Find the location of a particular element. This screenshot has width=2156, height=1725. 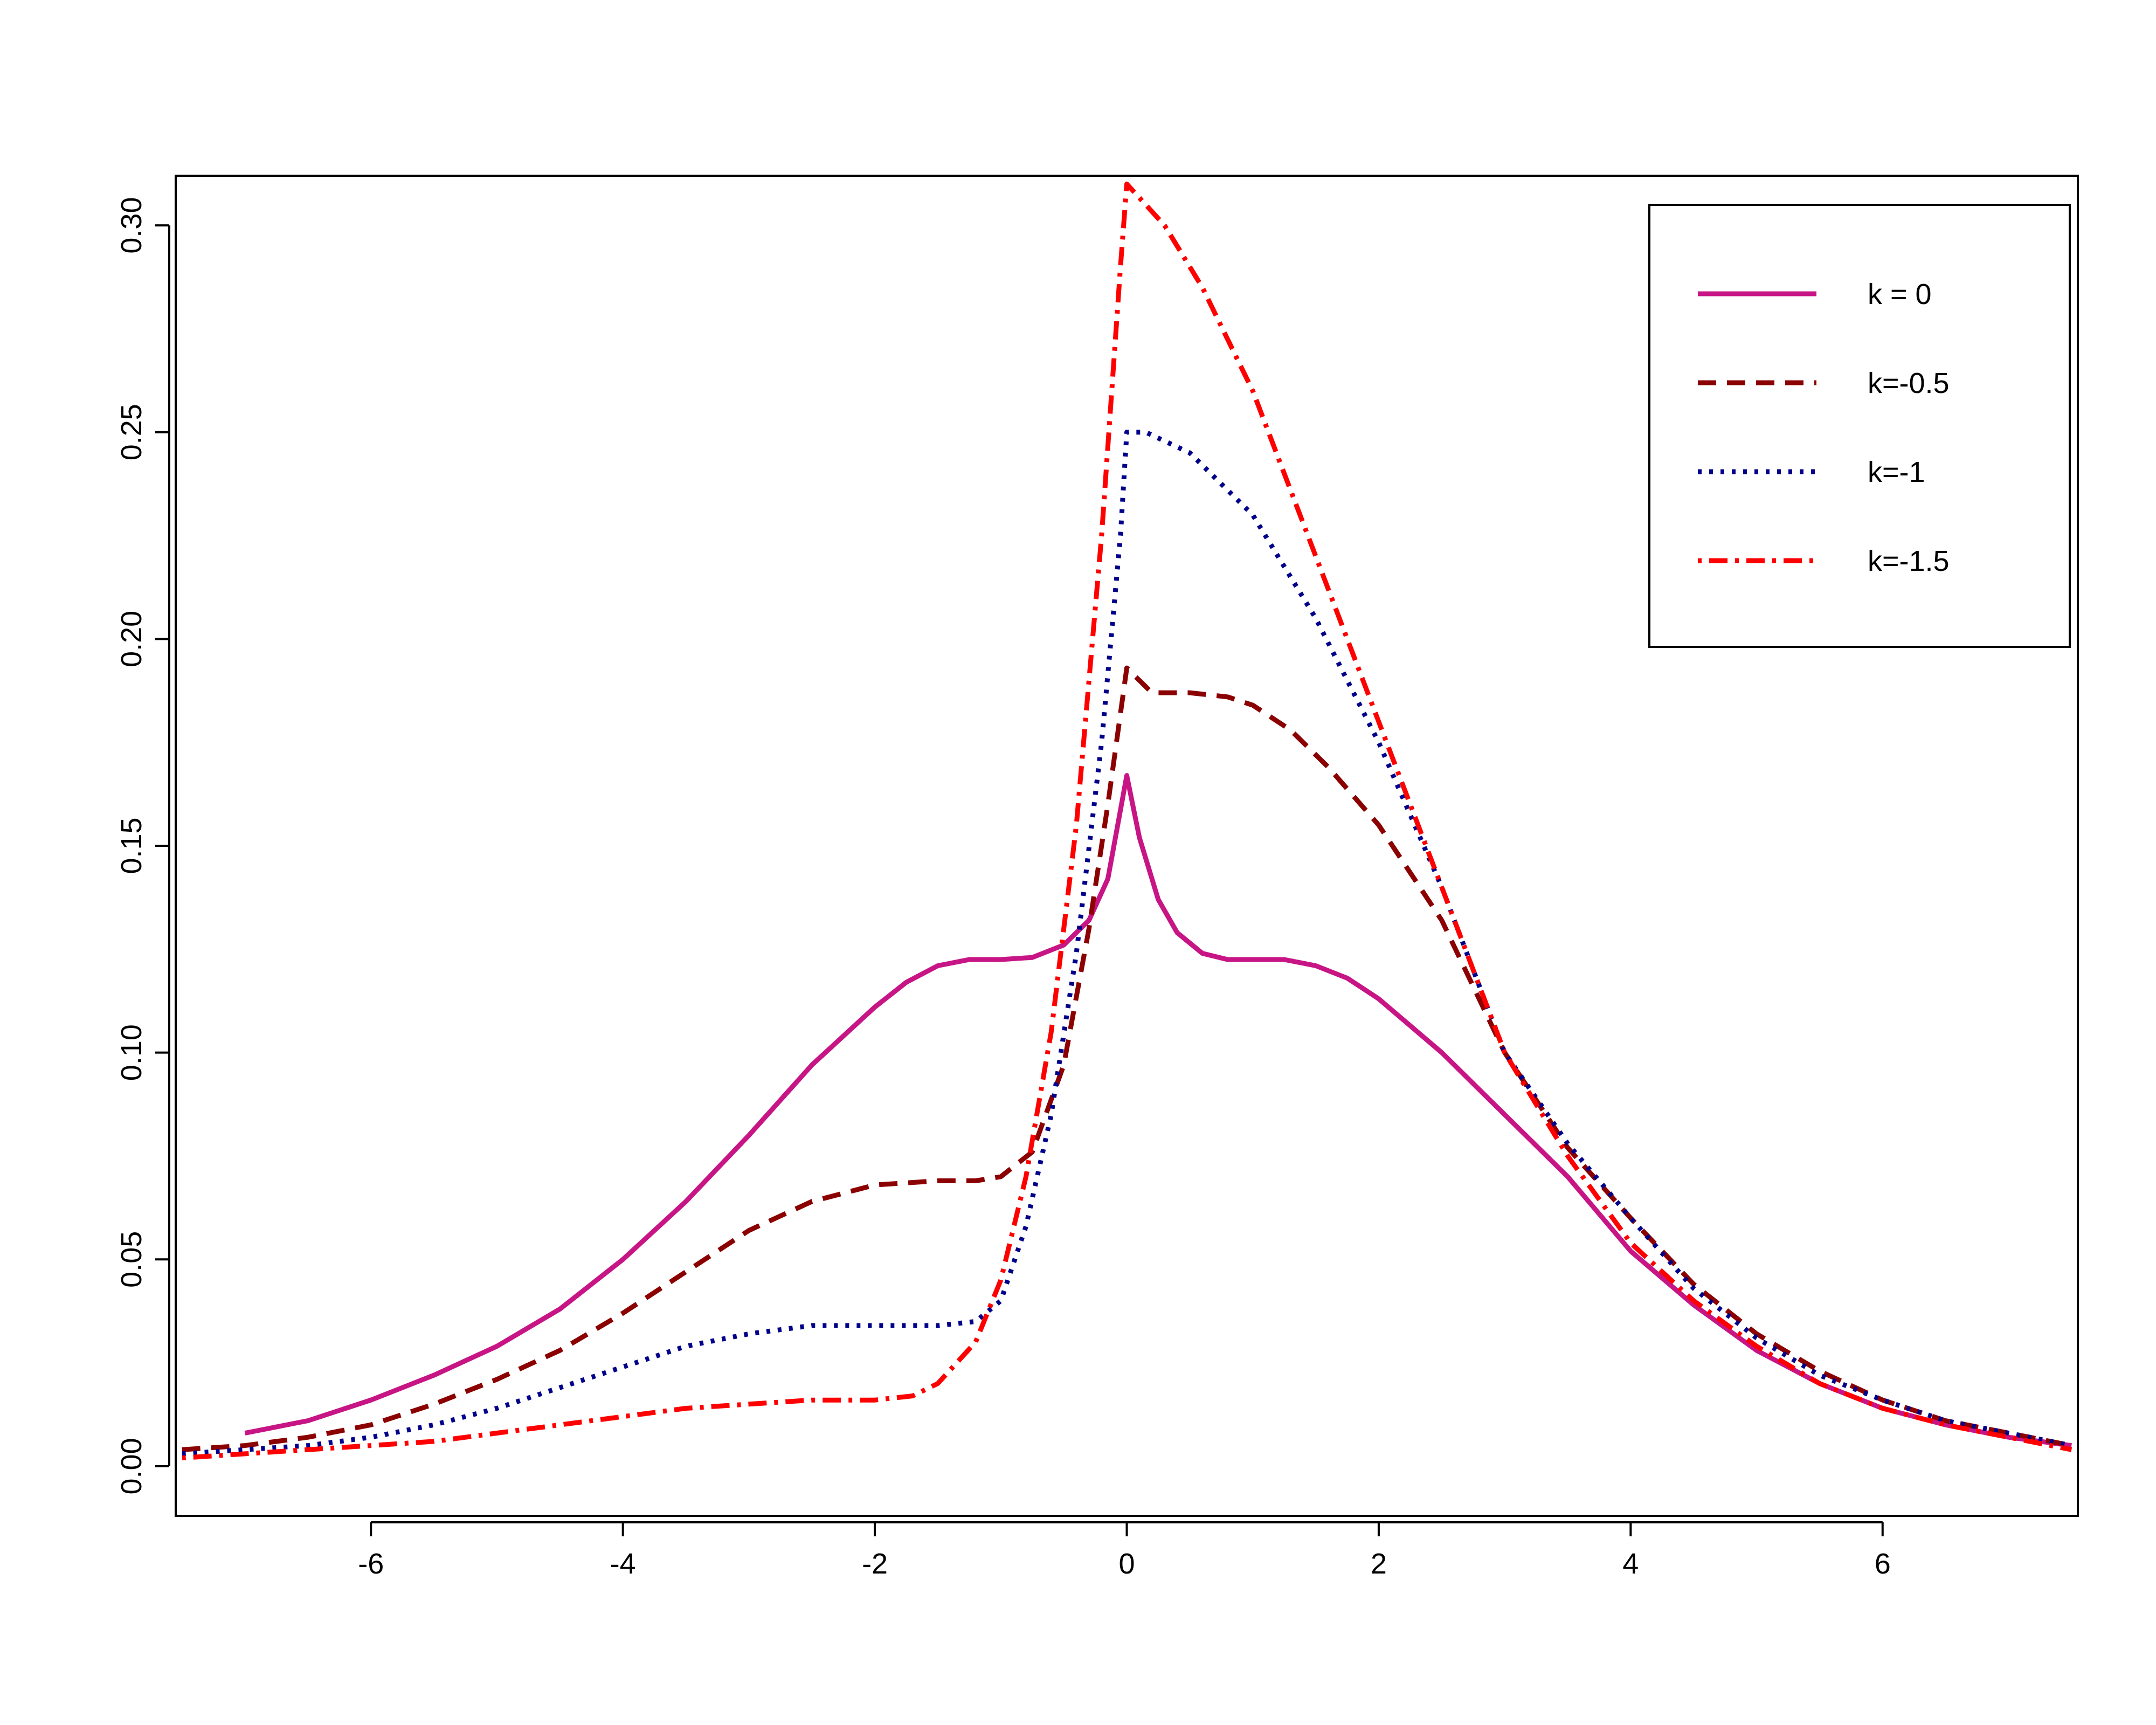

legend-label-2: k=-1 is located at coordinates (1897, 472).